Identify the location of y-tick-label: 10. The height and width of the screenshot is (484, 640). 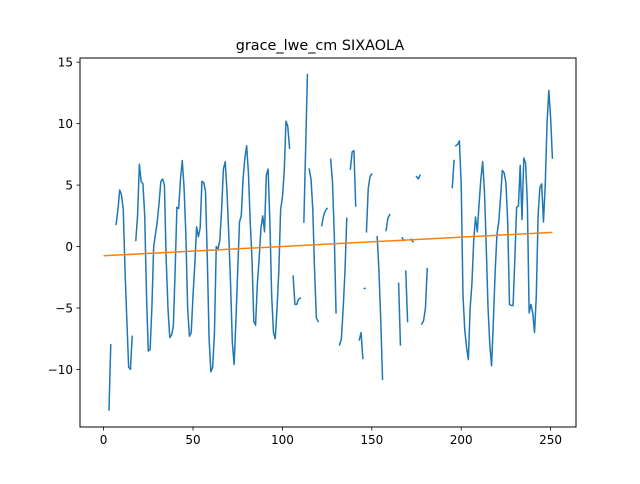
(65, 124).